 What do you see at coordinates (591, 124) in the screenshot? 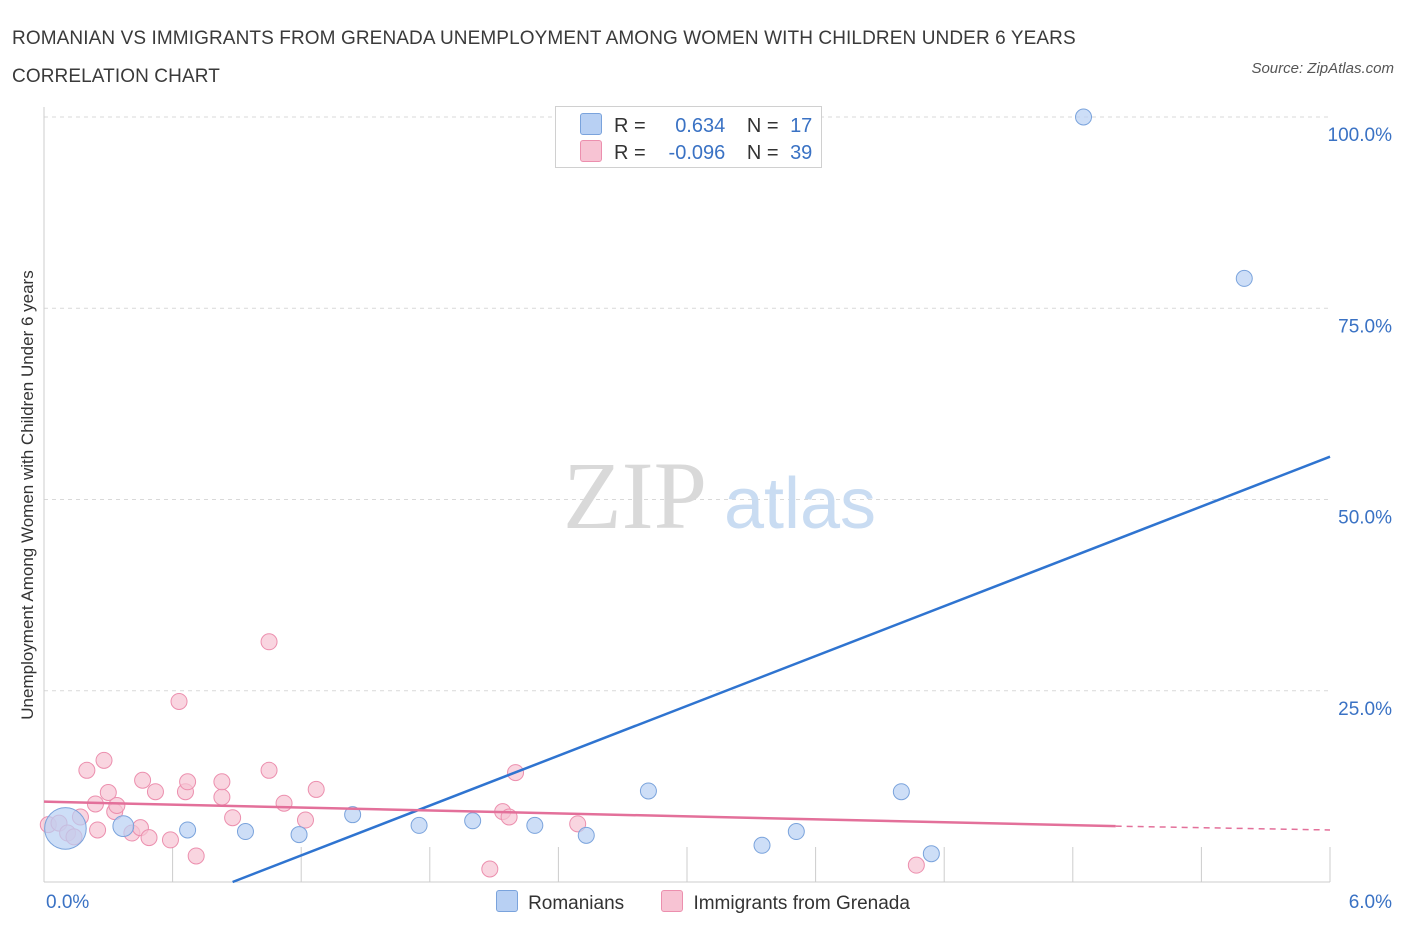
I see `romanians-swatch` at bounding box center [591, 124].